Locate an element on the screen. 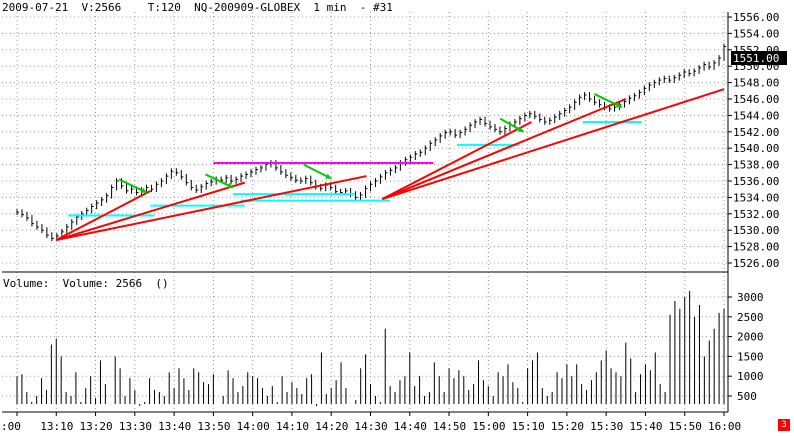 The width and height of the screenshot is (794, 436). price-tick-label: 1538.00 is located at coordinates (756, 165).